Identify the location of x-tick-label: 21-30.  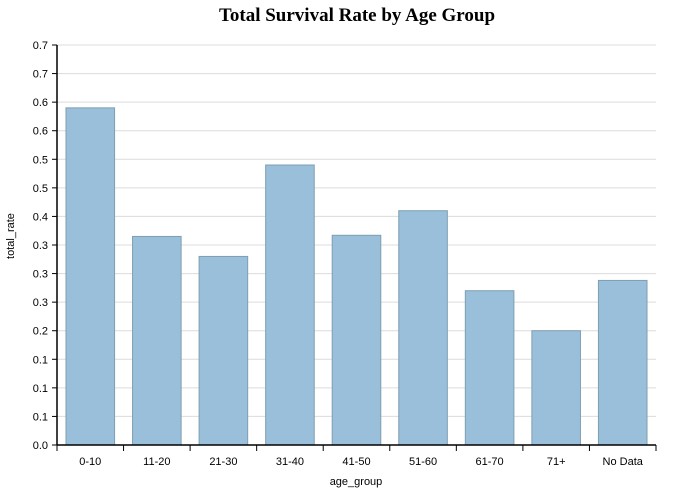
(223, 462).